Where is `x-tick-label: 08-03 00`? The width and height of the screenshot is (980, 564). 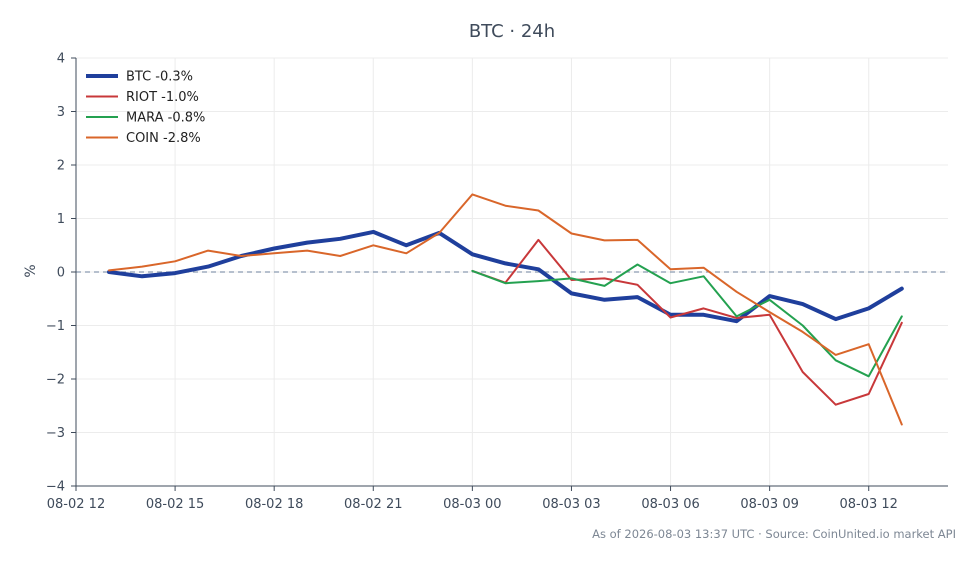
x-tick-label: 08-03 00 is located at coordinates (472, 504).